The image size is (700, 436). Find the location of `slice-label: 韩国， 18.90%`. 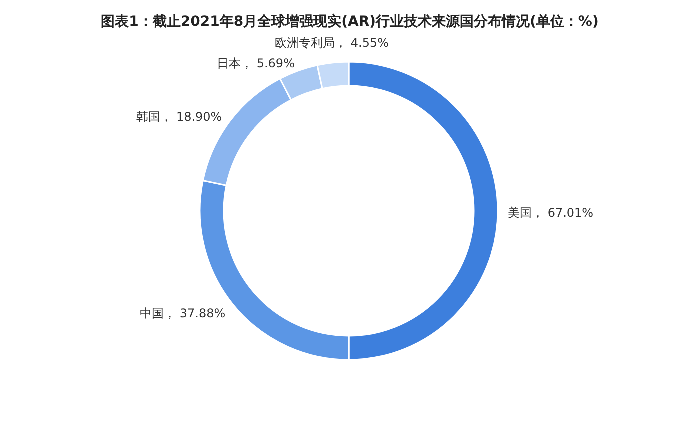

slice-label: 韩国， 18.90% is located at coordinates (179, 117).